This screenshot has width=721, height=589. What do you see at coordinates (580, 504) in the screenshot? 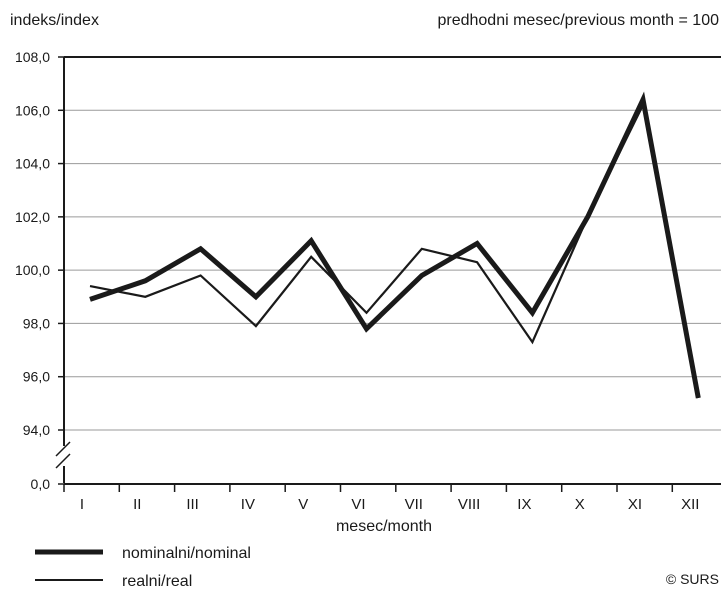
I see `x-tick-label: X` at bounding box center [580, 504].